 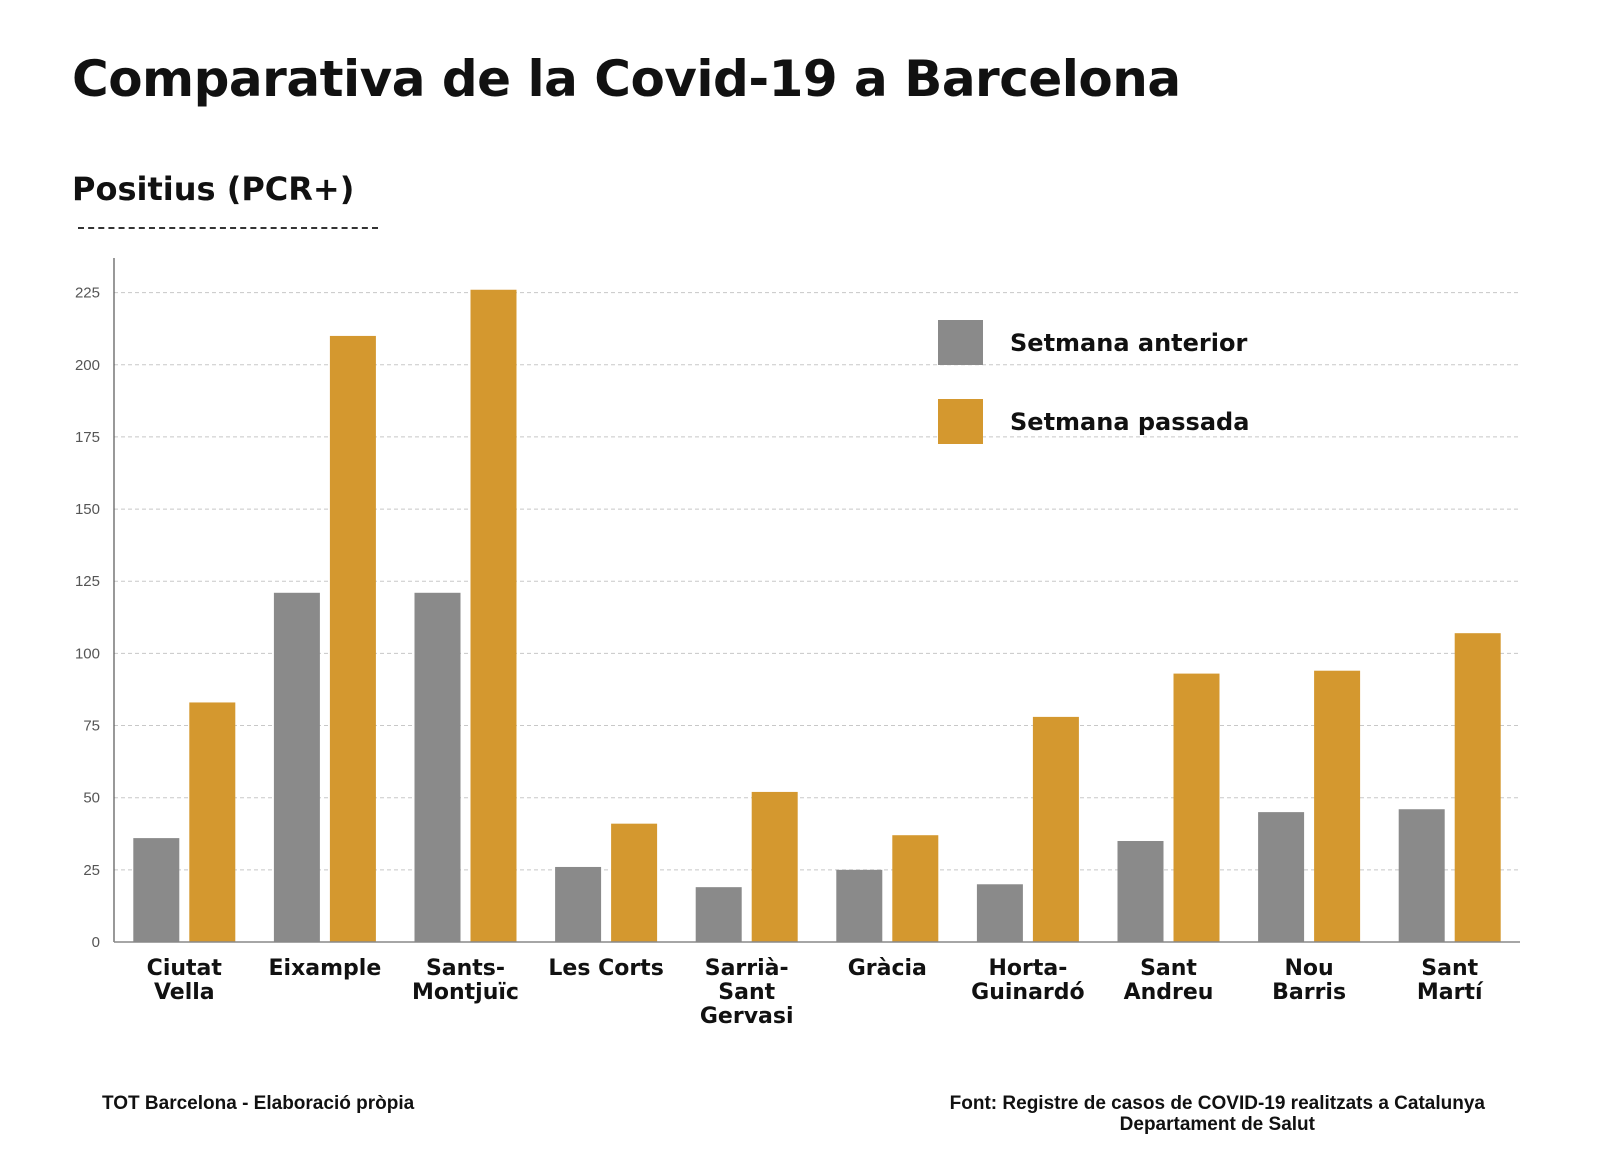 I want to click on footer-source-line2: Departament de Salut, so click(x=1217, y=1124).